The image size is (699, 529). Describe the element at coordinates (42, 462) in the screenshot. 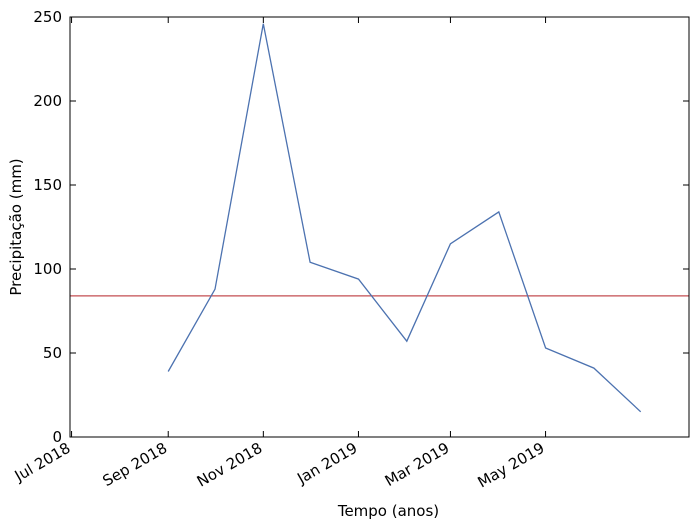

I see `x-tick-label: Jul 2018` at that location.